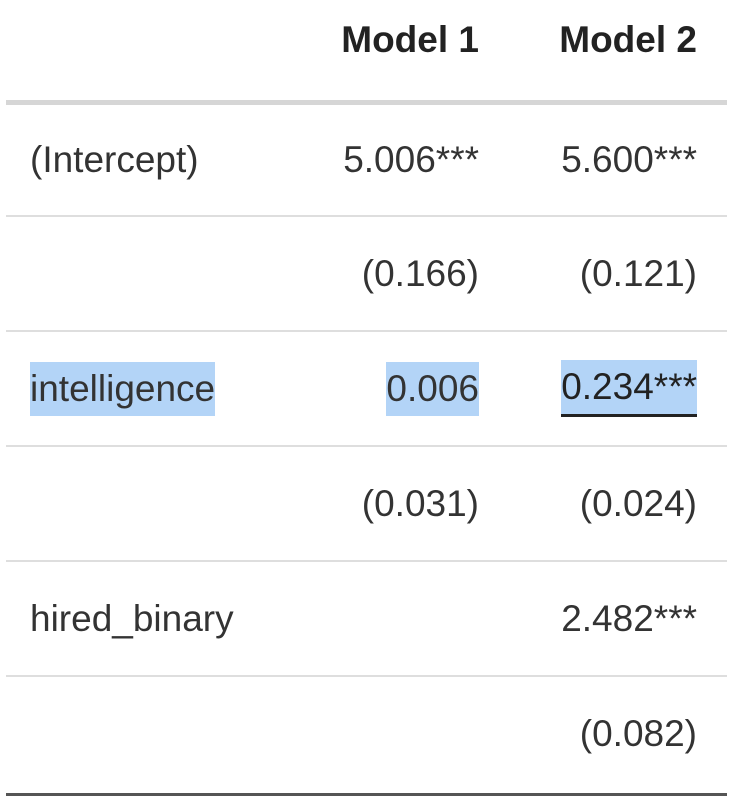  What do you see at coordinates (132, 618) in the screenshot?
I see `row-label: hired_binary` at bounding box center [132, 618].